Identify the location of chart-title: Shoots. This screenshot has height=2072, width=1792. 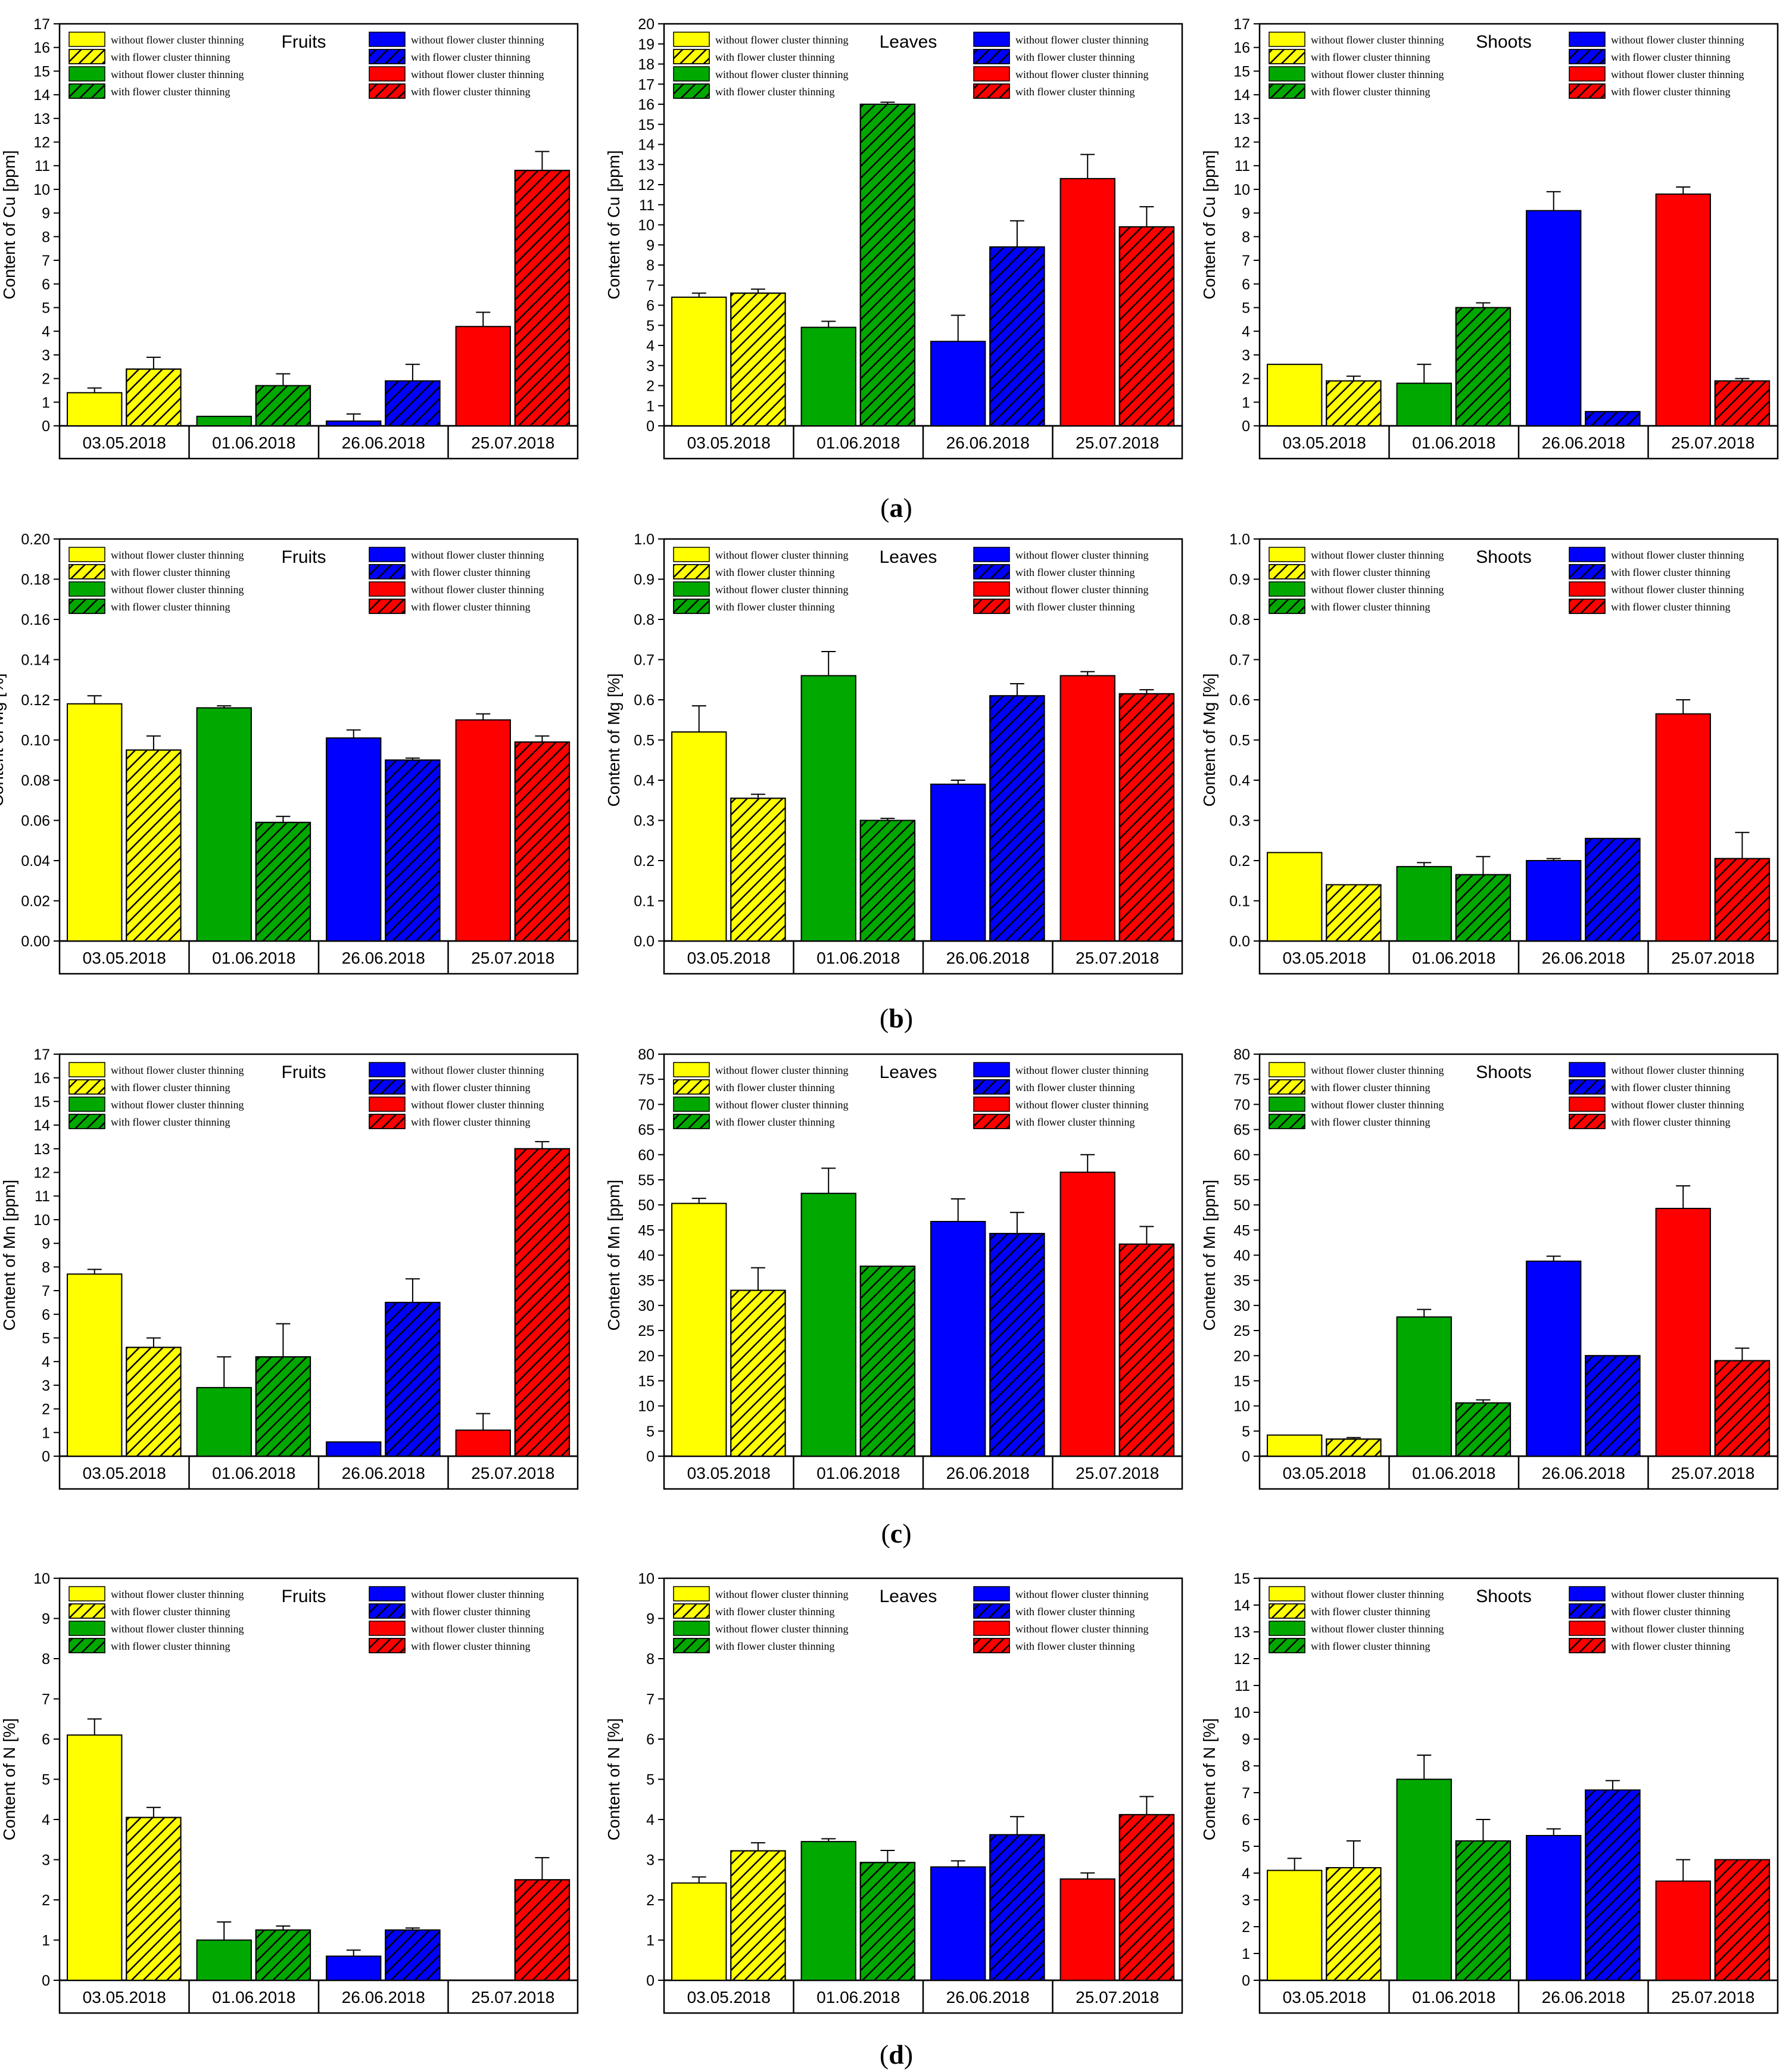
(1503, 557).